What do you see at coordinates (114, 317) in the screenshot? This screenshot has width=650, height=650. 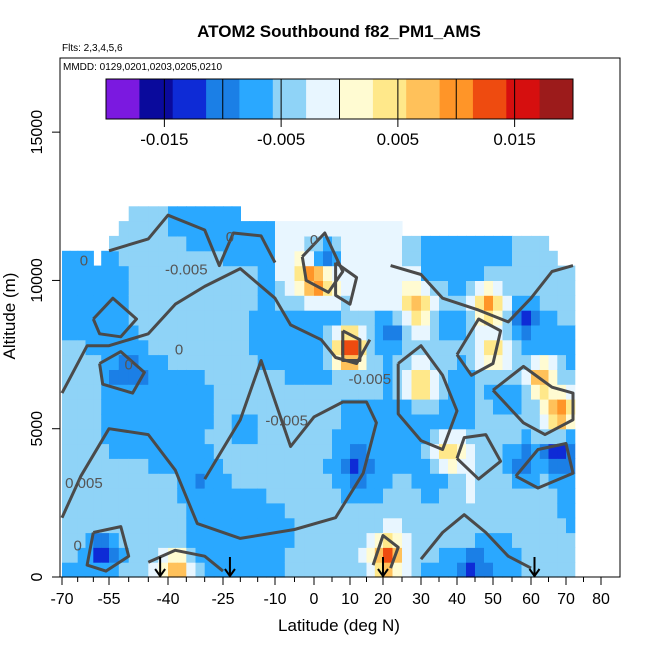 I see `contour-line` at bounding box center [114, 317].